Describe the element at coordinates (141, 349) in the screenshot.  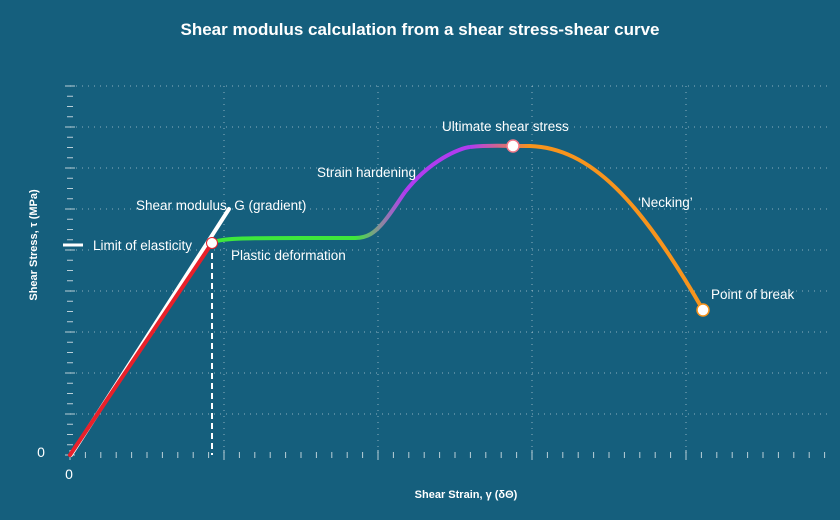
I see `elastic-series-line` at that location.